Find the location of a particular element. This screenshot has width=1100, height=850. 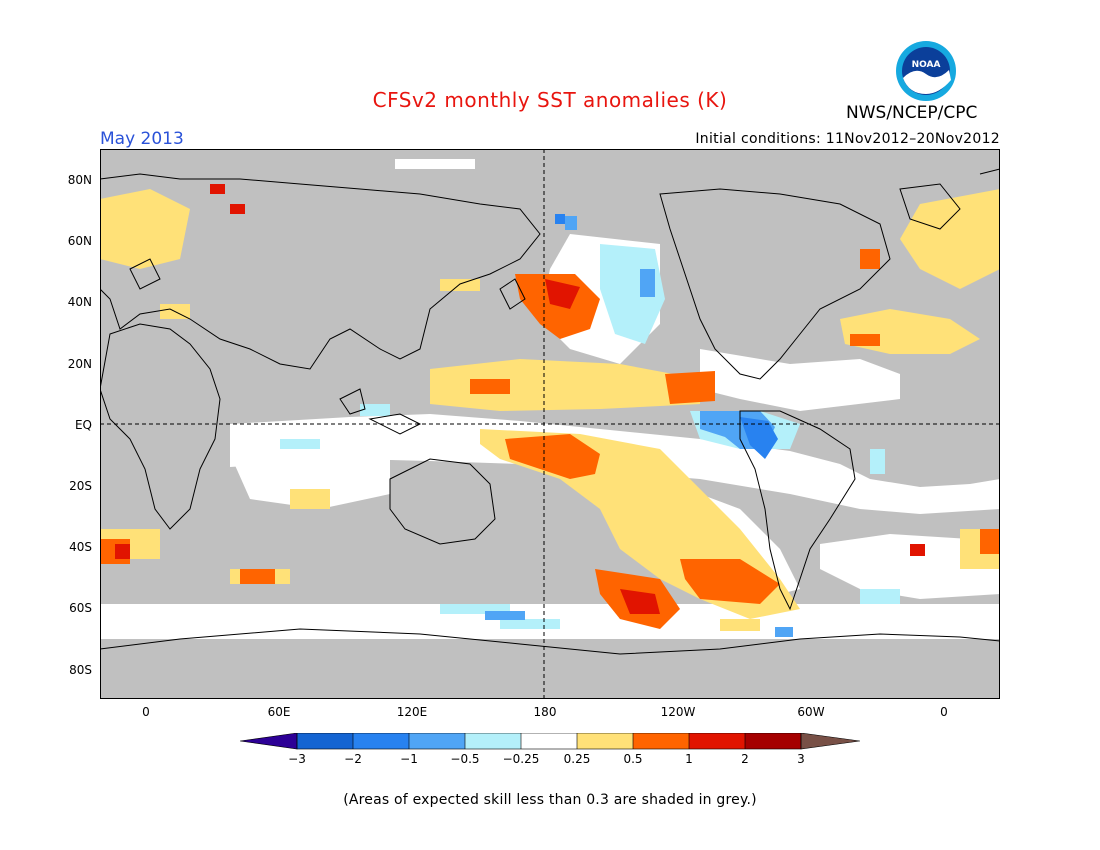

lat-label-80n: 80N is located at coordinates (79, 180).